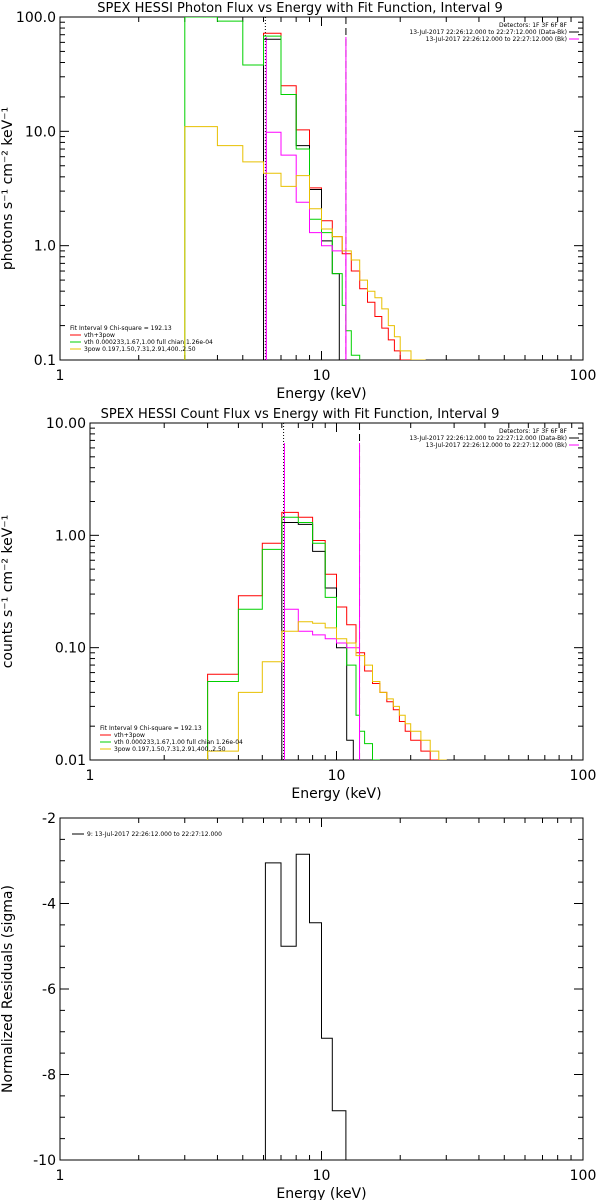 This screenshot has width=600, height=1200. What do you see at coordinates (8, 989) in the screenshot?
I see `y-axis-title: Normalized Residuals (sigma)` at bounding box center [8, 989].